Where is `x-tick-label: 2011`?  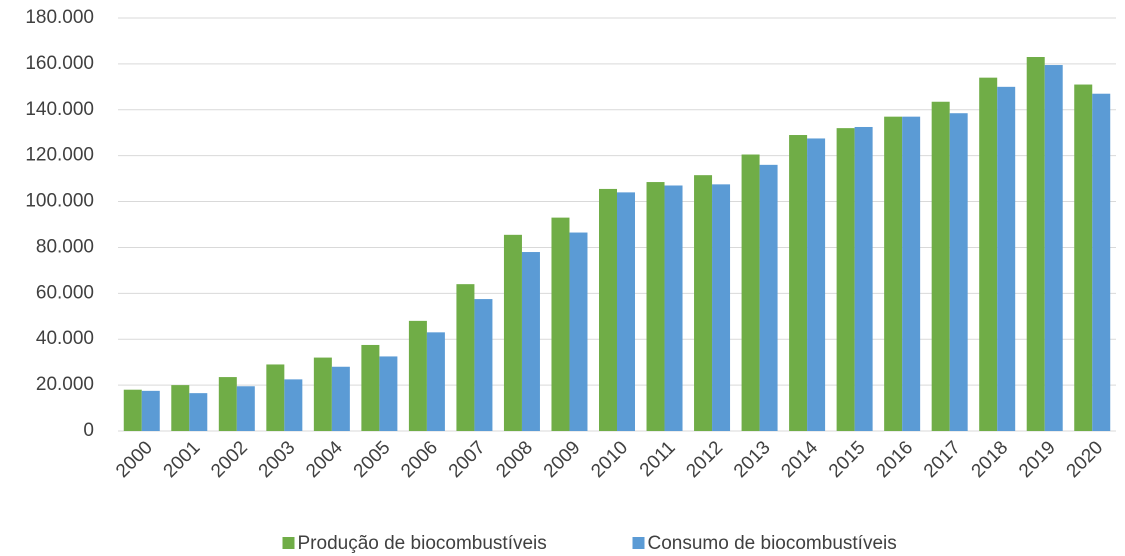 x-tick-label: 2011 is located at coordinates (658, 459).